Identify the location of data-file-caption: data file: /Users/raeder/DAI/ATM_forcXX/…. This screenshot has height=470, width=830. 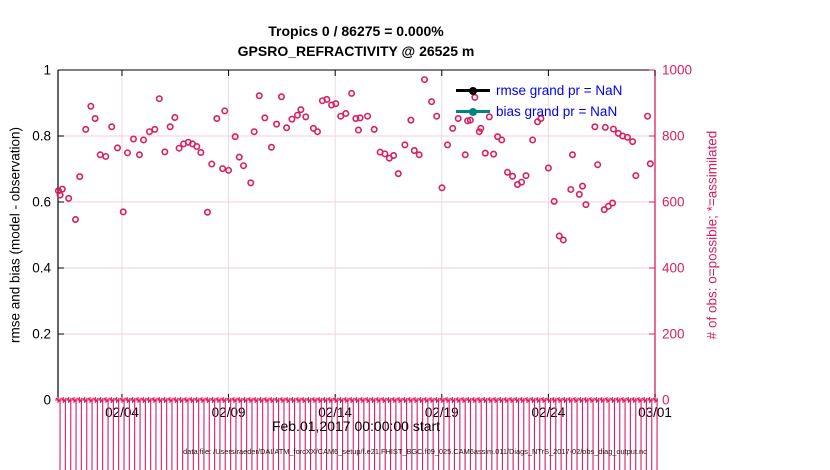
(415, 451).